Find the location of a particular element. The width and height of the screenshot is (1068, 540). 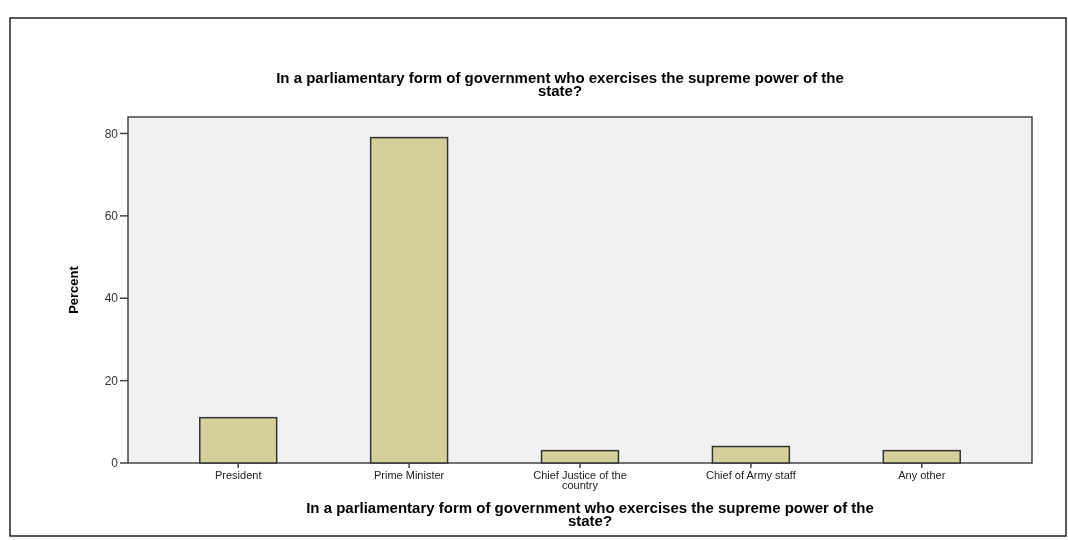

x-tick-label: Prime Minister is located at coordinates (409, 475).